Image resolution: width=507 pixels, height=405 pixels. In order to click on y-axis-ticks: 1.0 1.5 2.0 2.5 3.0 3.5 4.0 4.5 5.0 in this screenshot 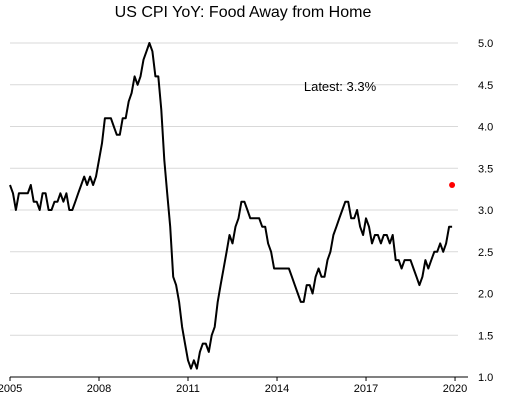, I will do `click(485, 211)`.